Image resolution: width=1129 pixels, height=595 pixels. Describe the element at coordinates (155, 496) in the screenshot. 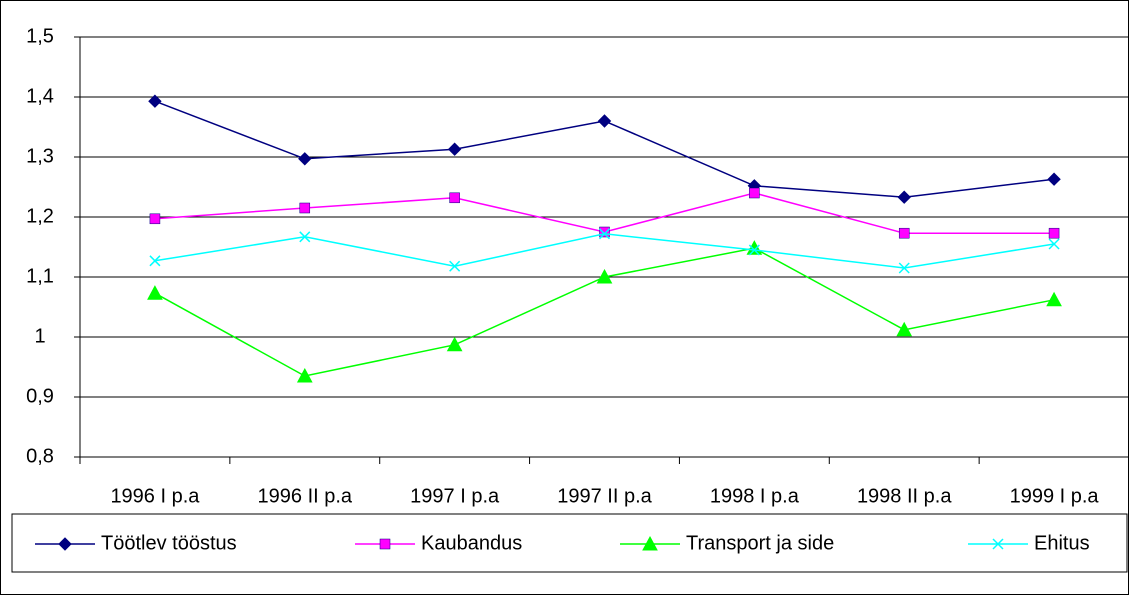

I see `x-tick-label: 1996 I p.a` at that location.